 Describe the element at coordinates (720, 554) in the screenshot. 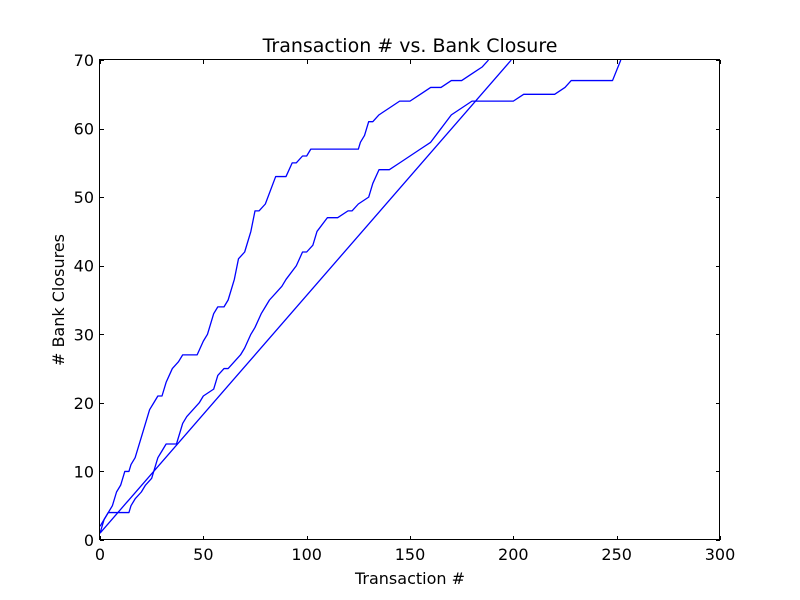

I see `x-tick-label: 300` at that location.